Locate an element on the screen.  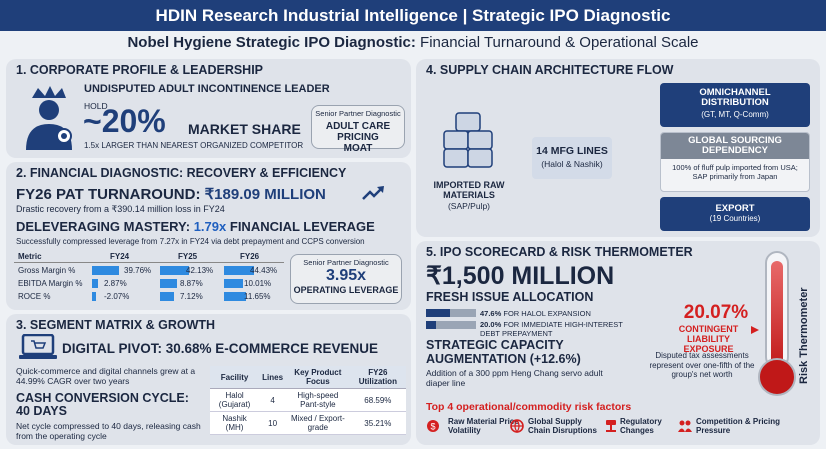
subtitle-rest: Financial Turnaround & Operational Scale is located at coordinates (557, 42).